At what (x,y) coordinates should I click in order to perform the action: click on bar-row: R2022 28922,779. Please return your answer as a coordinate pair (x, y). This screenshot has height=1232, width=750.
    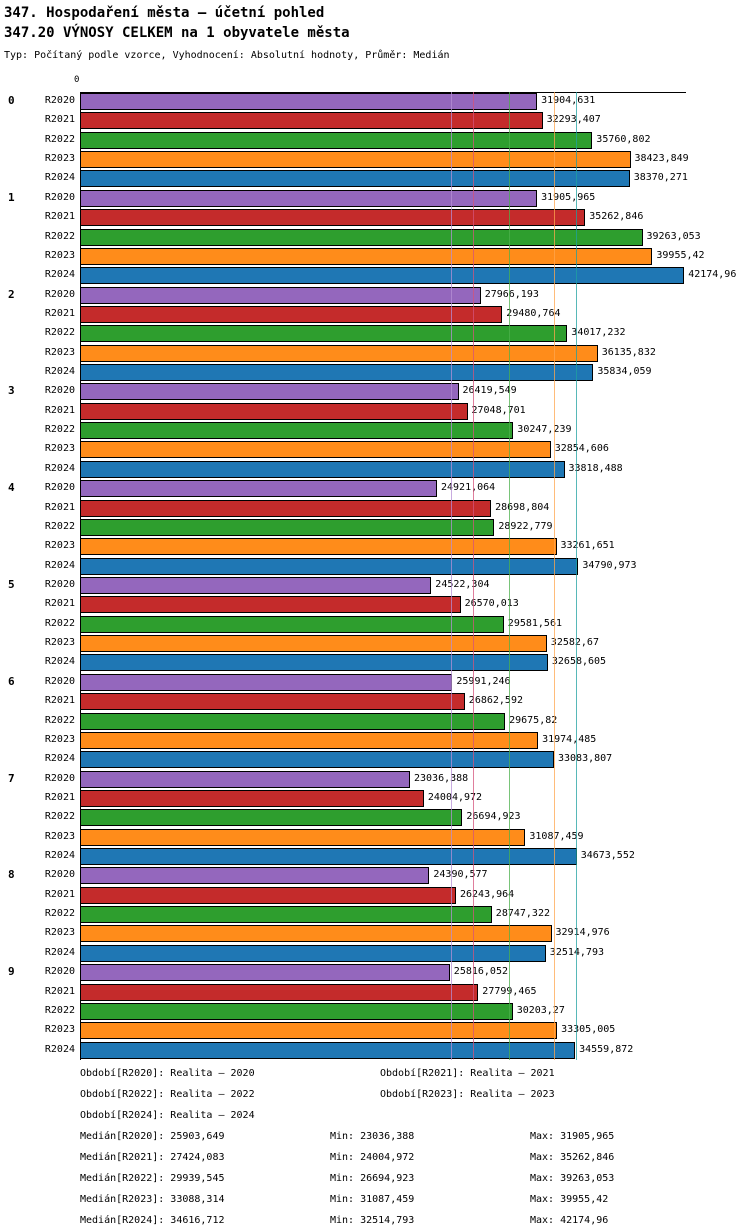
    Looking at the image, I should click on (375, 527).